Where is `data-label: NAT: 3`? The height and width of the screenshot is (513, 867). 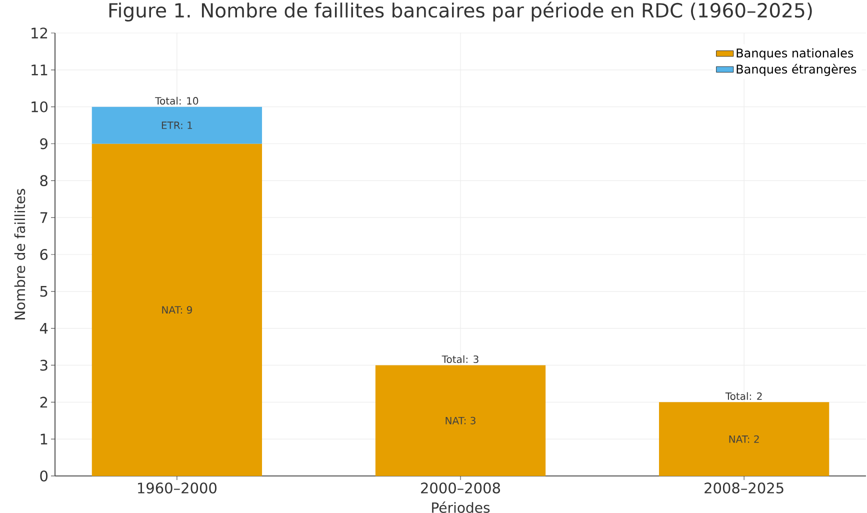
data-label: NAT: 3 is located at coordinates (461, 420).